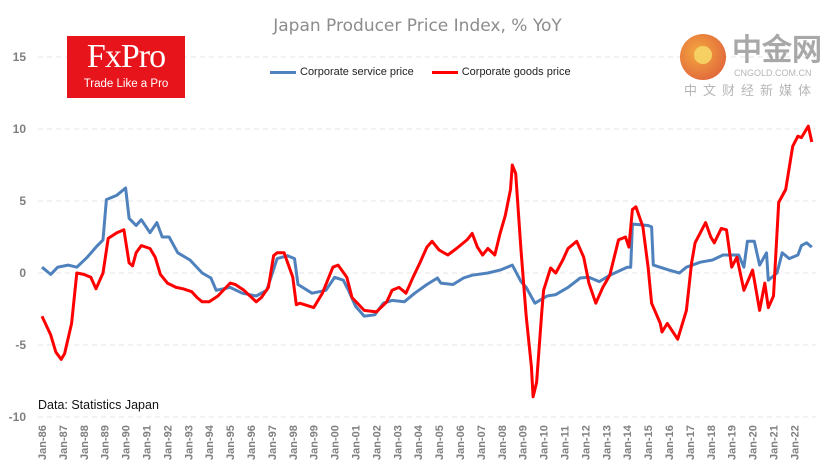  I want to click on data-source: Data: Statistics Japan, so click(98, 405).